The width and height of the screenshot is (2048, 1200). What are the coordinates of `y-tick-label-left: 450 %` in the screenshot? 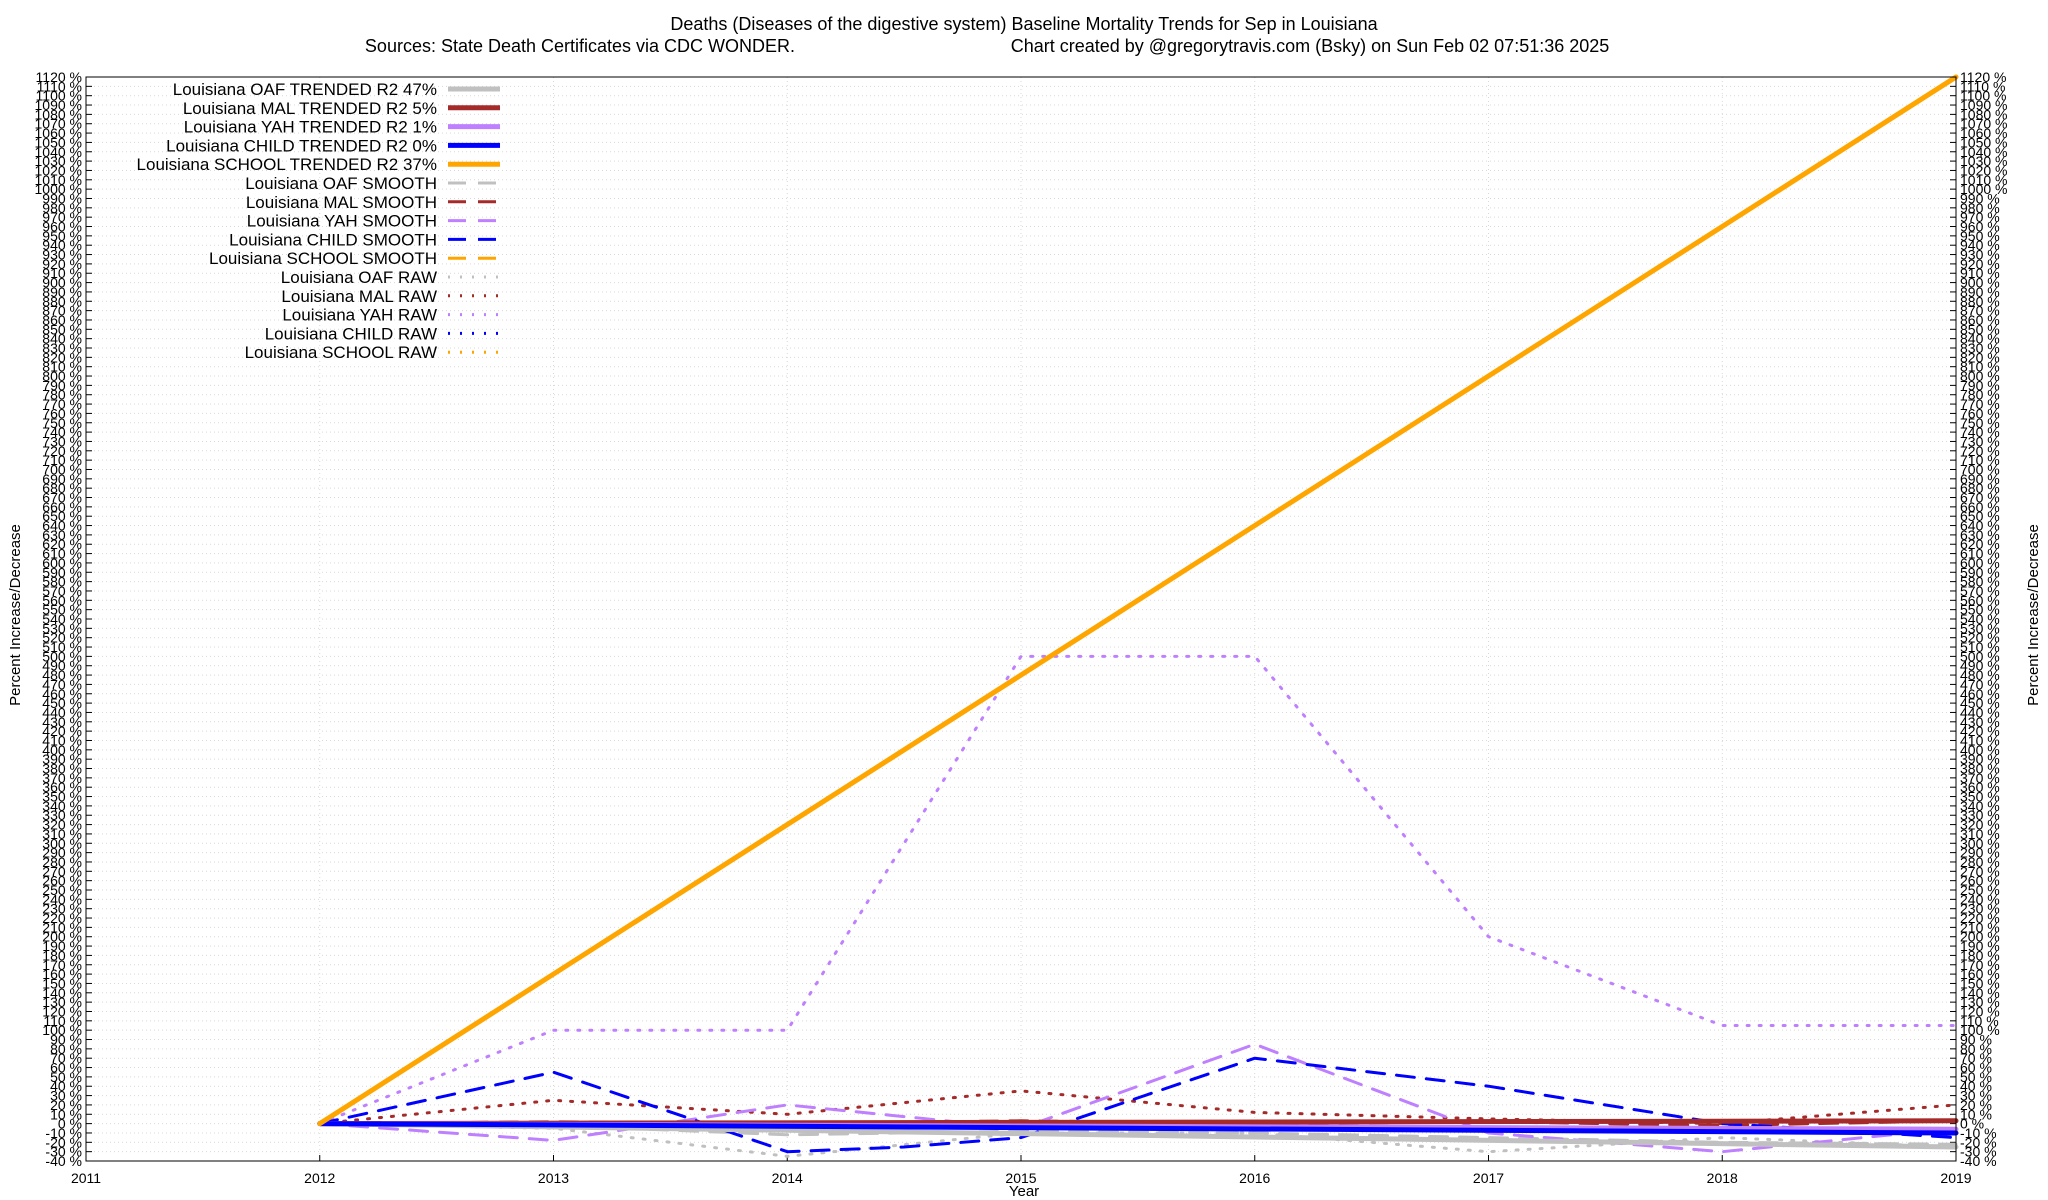 It's located at (62, 703).